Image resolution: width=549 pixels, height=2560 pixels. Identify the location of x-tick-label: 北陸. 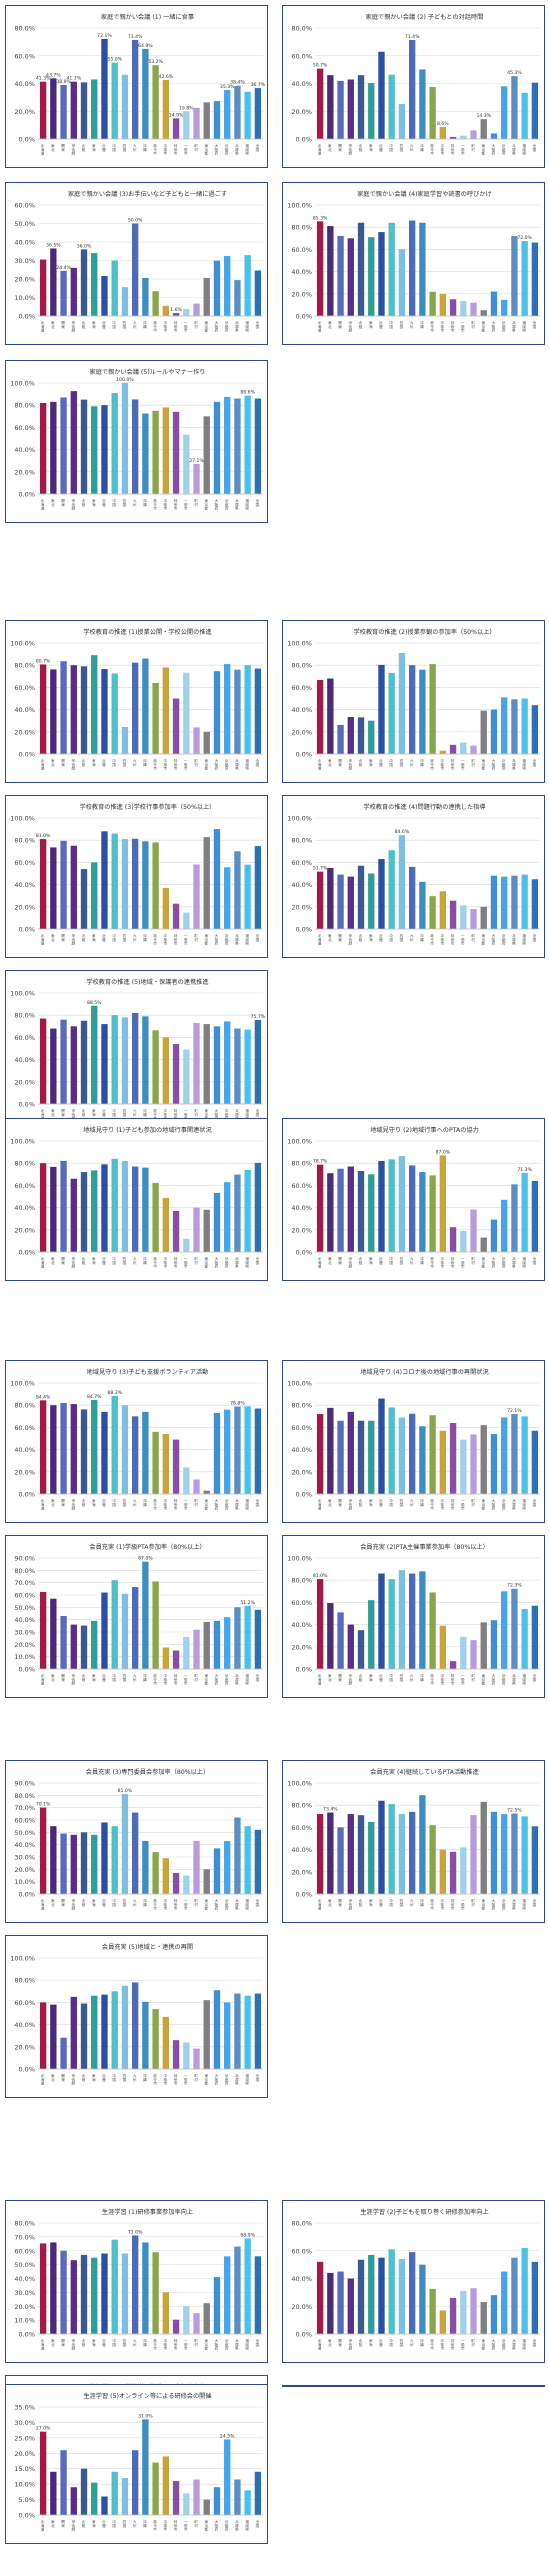
(360, 1677).